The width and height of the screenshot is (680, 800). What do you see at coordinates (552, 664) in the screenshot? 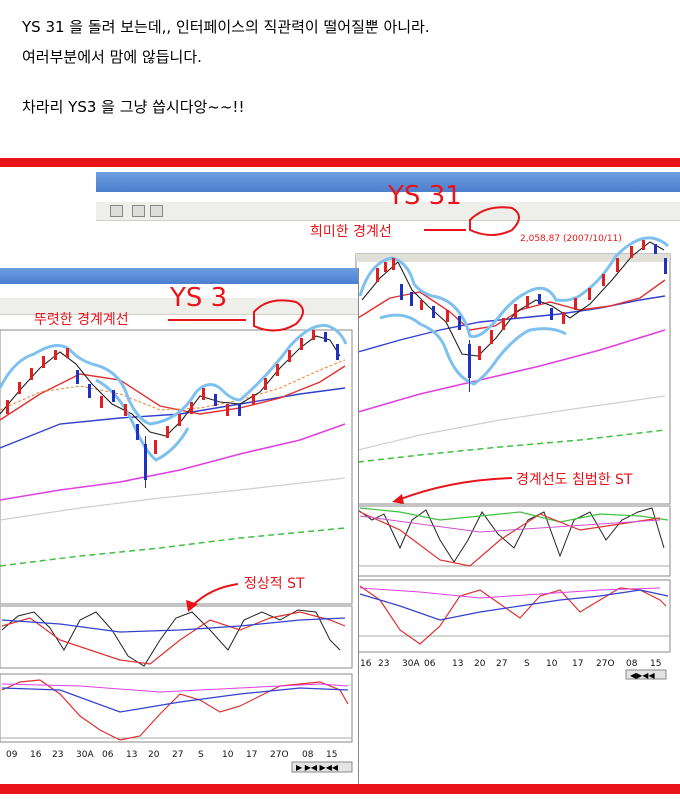
I see `ys31-tick: 10` at bounding box center [552, 664].